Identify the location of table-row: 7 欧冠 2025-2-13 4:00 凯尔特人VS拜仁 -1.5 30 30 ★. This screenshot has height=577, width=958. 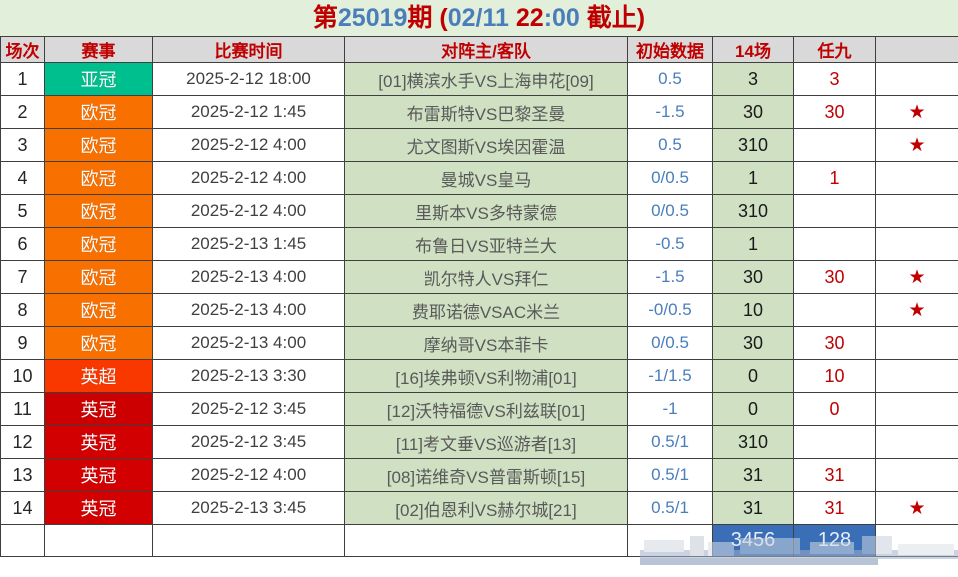
(479, 277).